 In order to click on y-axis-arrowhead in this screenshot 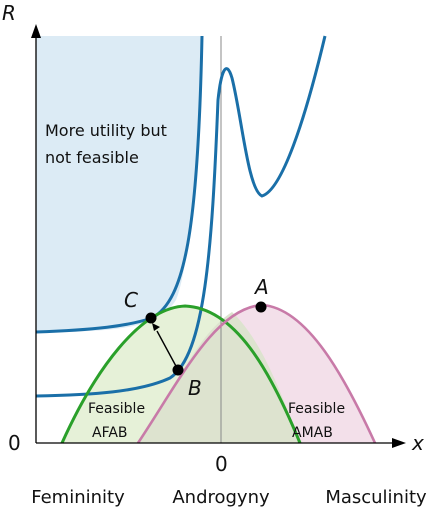, I will do `click(36, 31)`.